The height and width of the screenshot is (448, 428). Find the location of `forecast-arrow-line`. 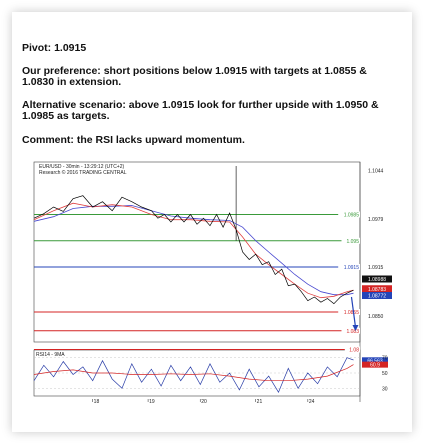

forecast-arrow-line is located at coordinates (353, 312).